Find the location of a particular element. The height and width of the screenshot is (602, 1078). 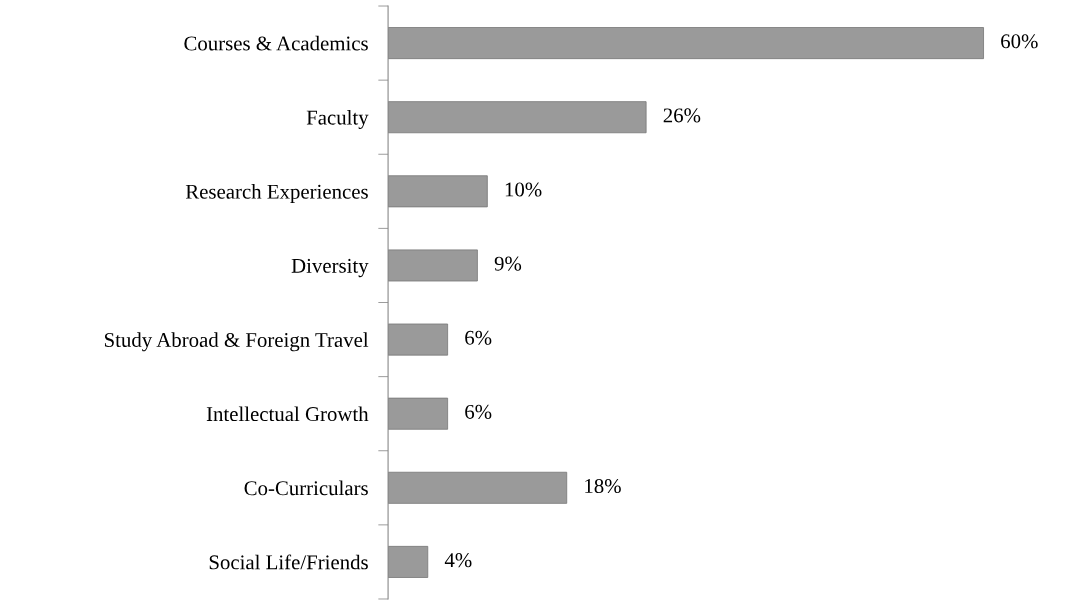

y-tick-label: Social Life/Friends is located at coordinates (288, 562).